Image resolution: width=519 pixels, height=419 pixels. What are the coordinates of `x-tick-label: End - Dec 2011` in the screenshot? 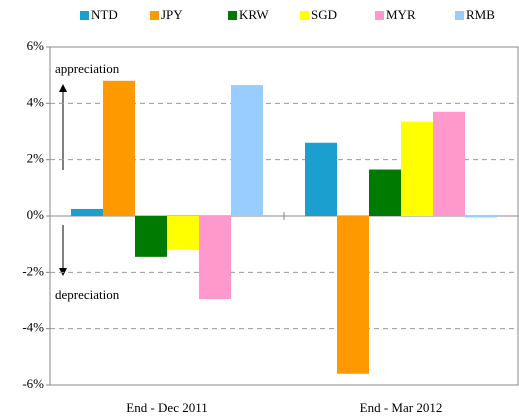 It's located at (166, 407).